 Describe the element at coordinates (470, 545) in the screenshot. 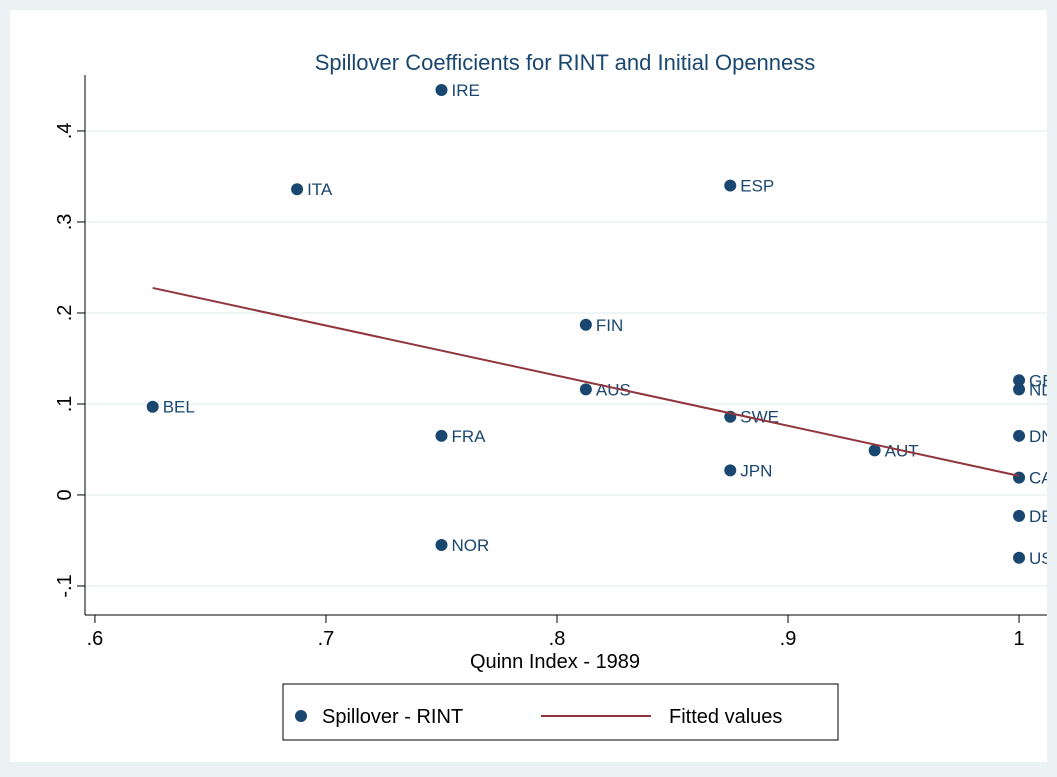

I see `point-label: NOR` at that location.